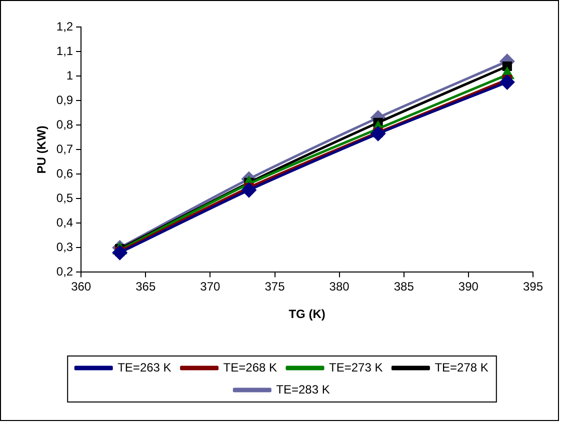 The image size is (561, 423). What do you see at coordinates (65, 197) in the screenshot?
I see `y-tick-label: 0,5` at bounding box center [65, 197].